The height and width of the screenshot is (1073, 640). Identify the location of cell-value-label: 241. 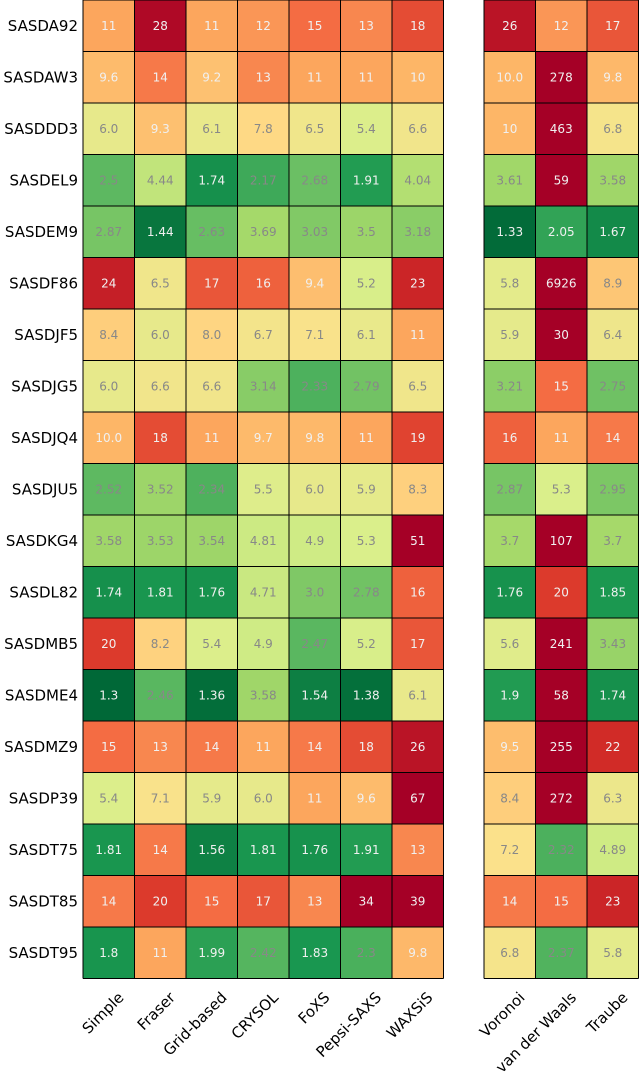
(561, 644).